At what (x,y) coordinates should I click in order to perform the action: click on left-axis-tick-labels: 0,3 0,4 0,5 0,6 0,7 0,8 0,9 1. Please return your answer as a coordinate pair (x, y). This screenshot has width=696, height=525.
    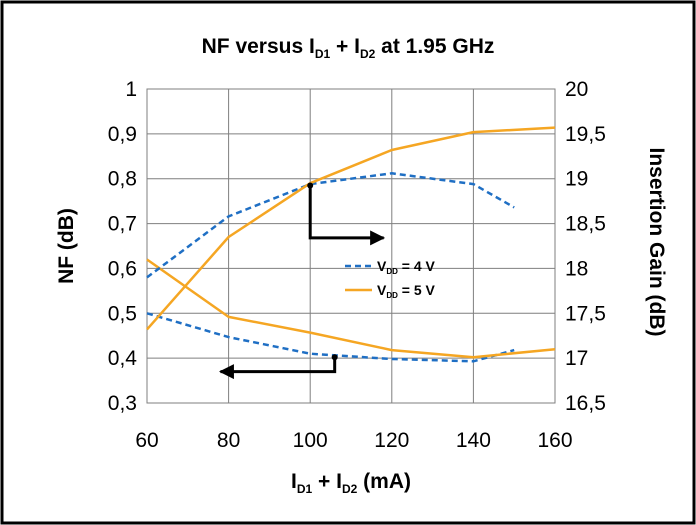
    Looking at the image, I should click on (123, 246).